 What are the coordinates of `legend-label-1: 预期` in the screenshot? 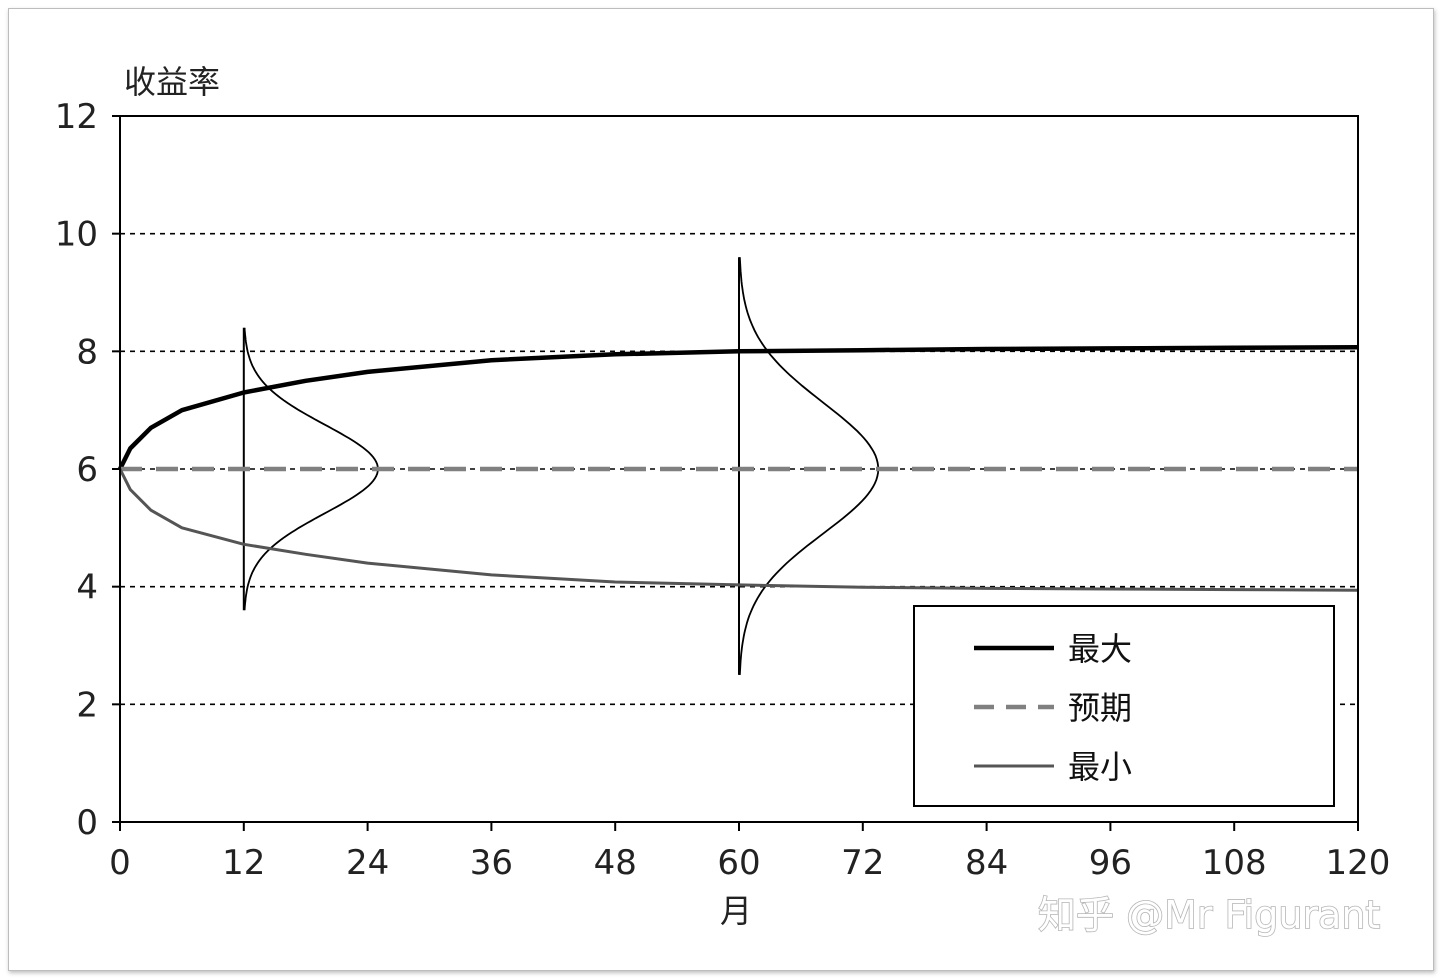 It's located at (1100, 708).